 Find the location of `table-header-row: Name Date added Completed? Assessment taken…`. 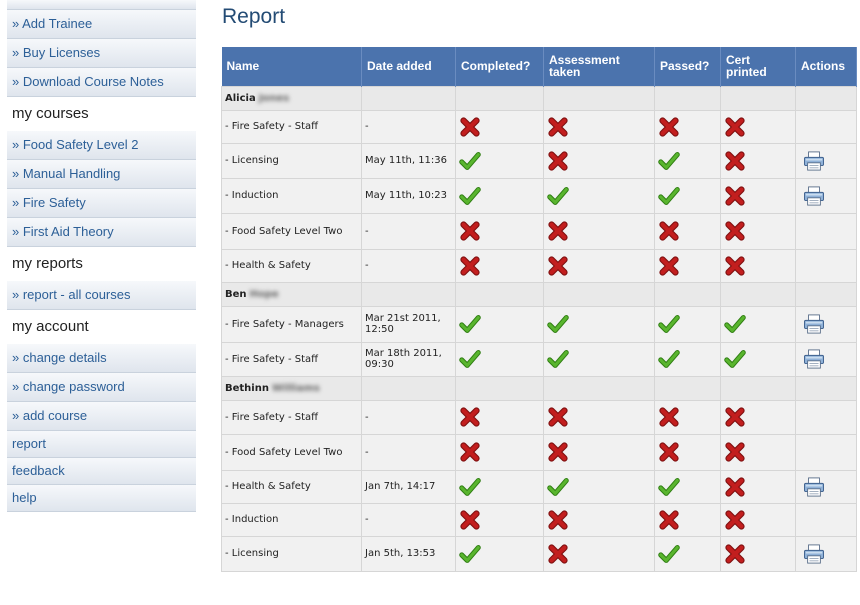

table-header-row: Name Date added Completed? Assessment taken… is located at coordinates (539, 66).